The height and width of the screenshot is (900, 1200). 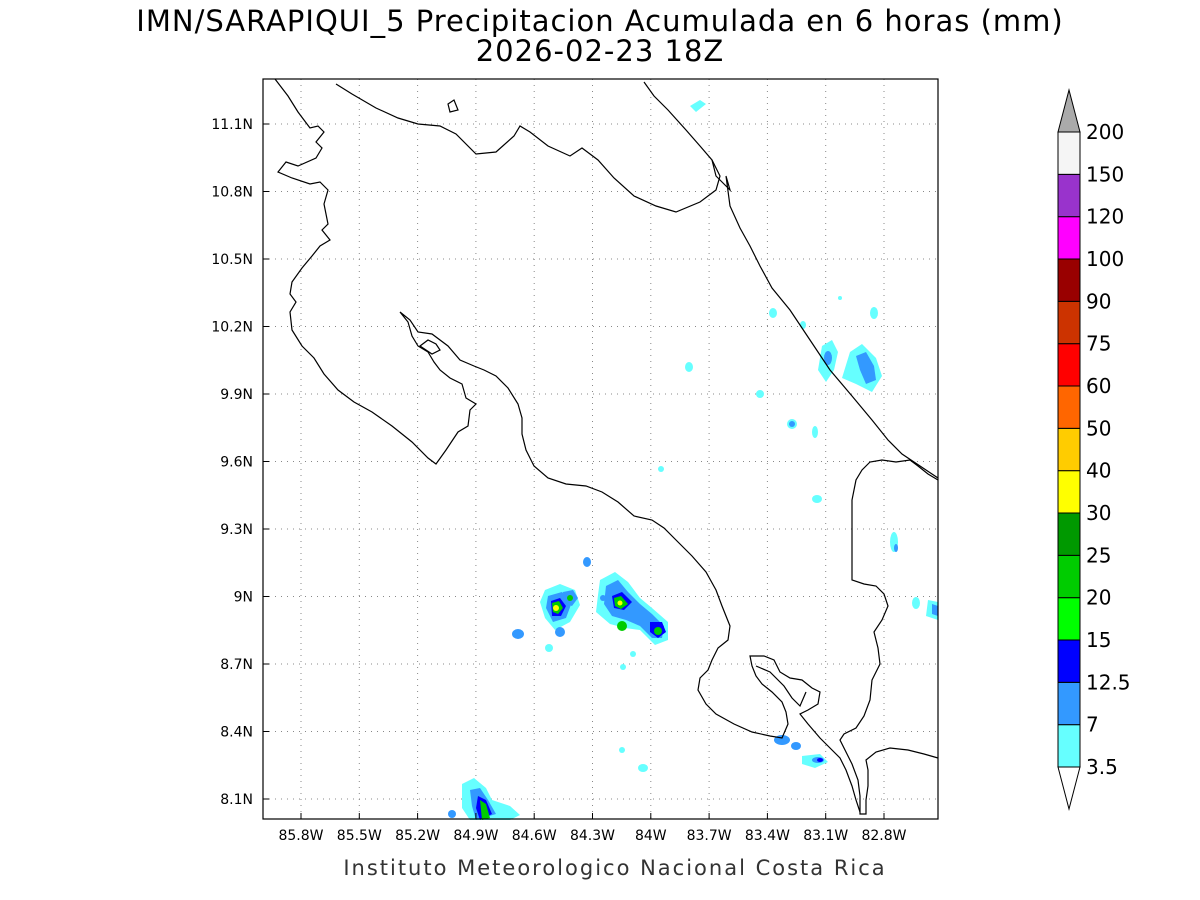 What do you see at coordinates (453, 106) in the screenshot?
I see `lake-island` at bounding box center [453, 106].